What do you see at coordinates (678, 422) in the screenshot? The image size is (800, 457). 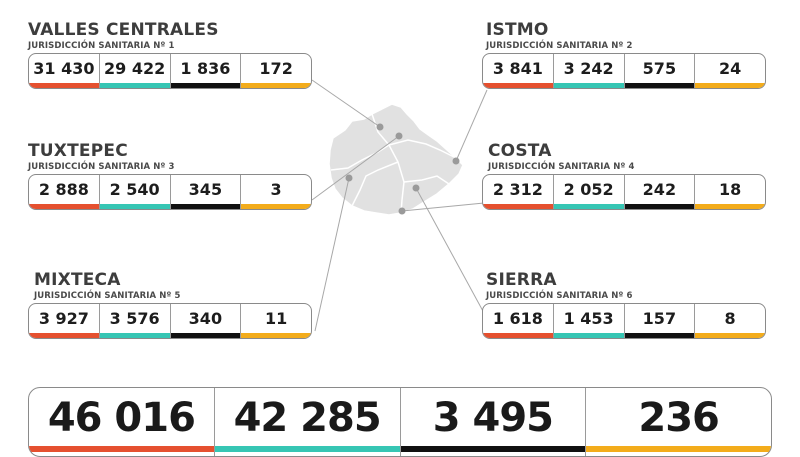 I see `total-cell: 236` at bounding box center [678, 422].